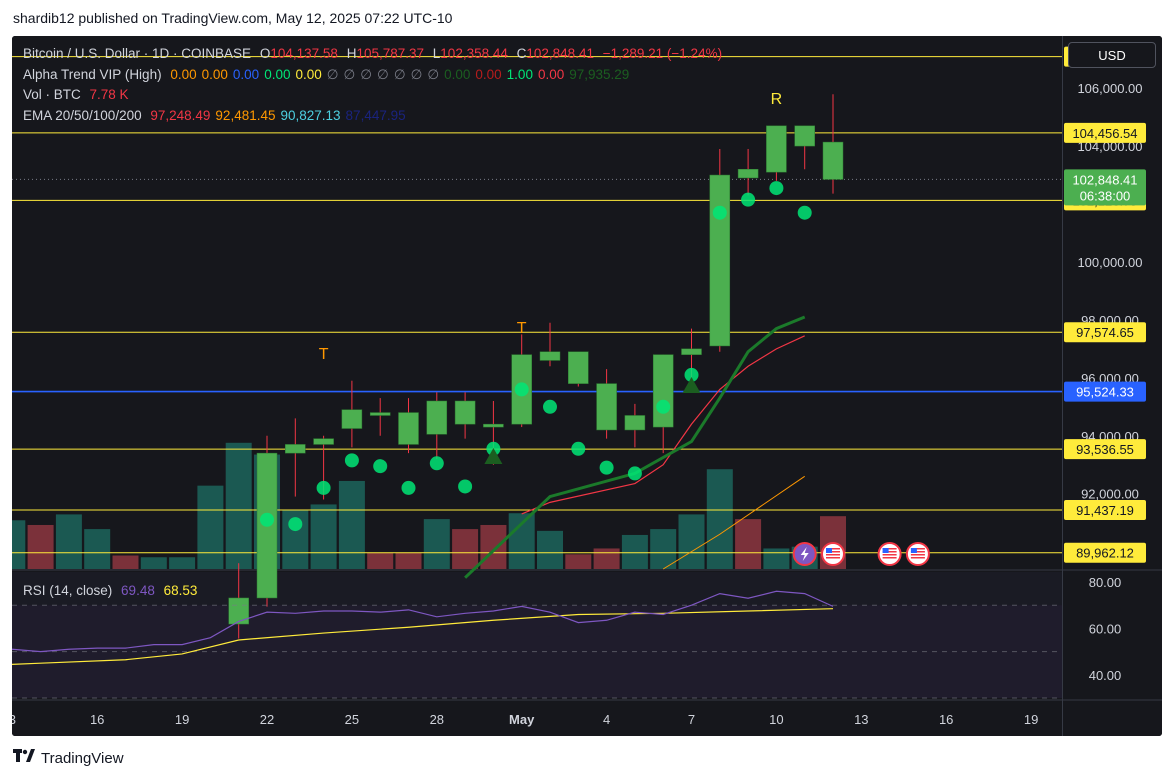  I want to click on ema-50-line, so click(663, 425).